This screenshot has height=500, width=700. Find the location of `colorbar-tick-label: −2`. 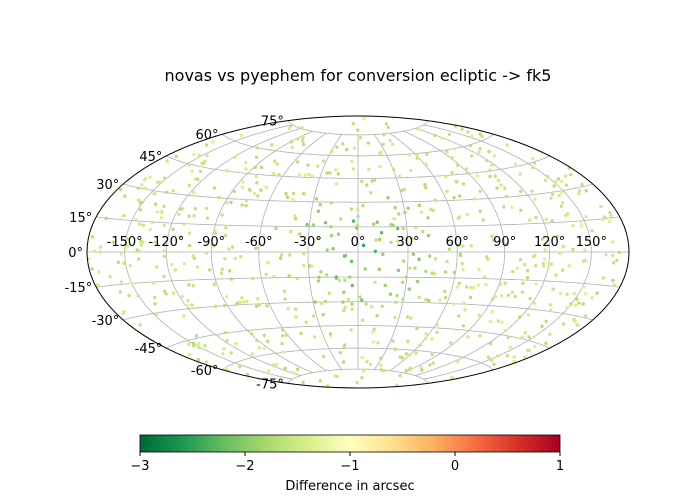

colorbar-tick-label: −2 is located at coordinates (244, 466).